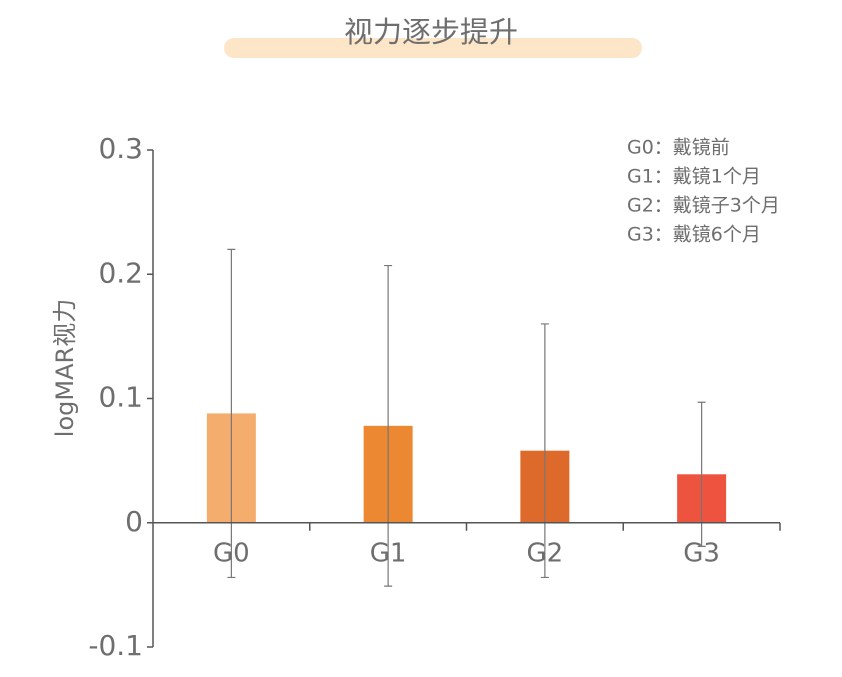 The width and height of the screenshot is (842, 677). Describe the element at coordinates (120, 272) in the screenshot. I see `y-tick-label: 0.2` at that location.